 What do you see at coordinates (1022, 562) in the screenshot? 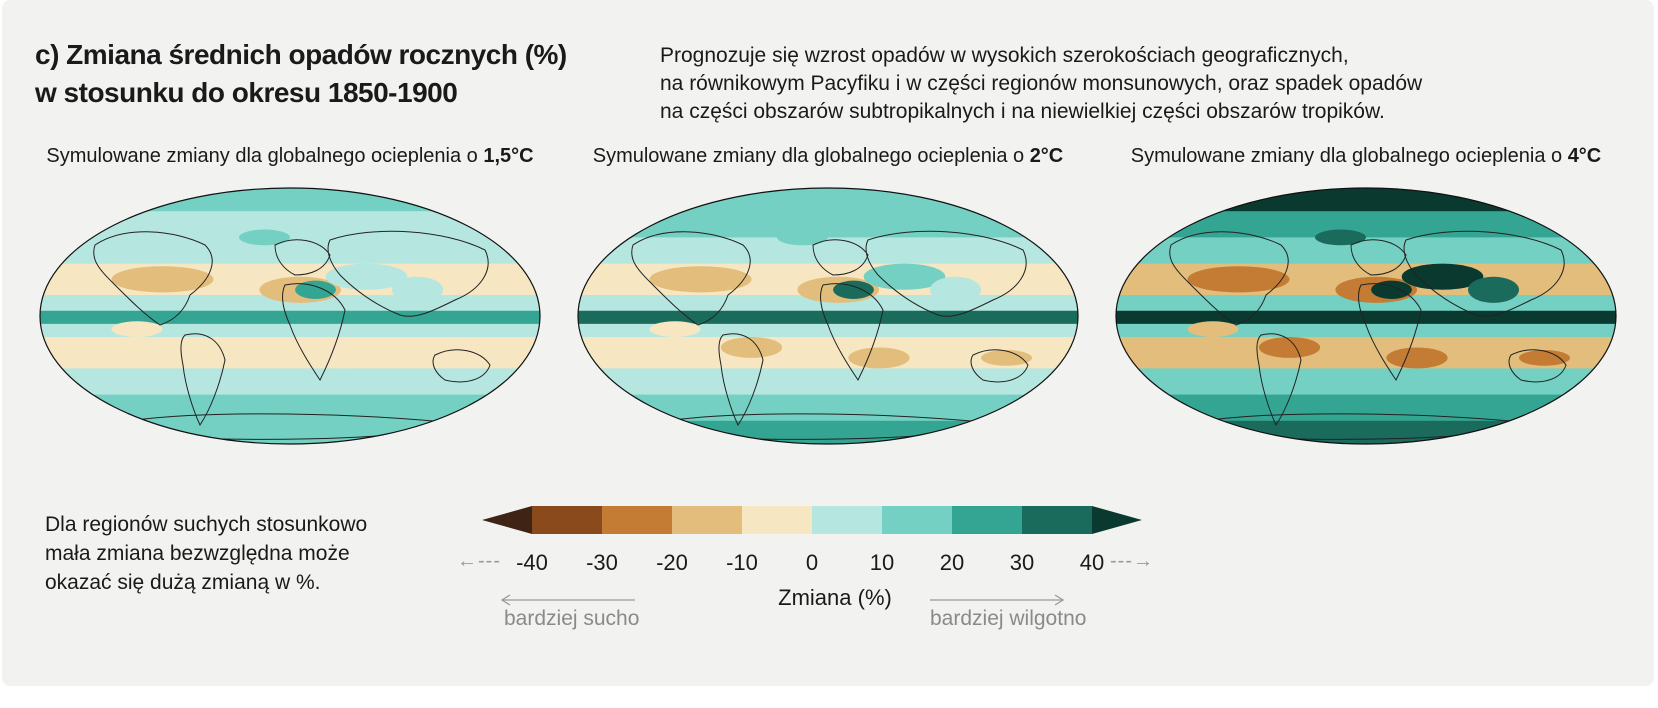
I see `tick-label: 30` at bounding box center [1022, 562].